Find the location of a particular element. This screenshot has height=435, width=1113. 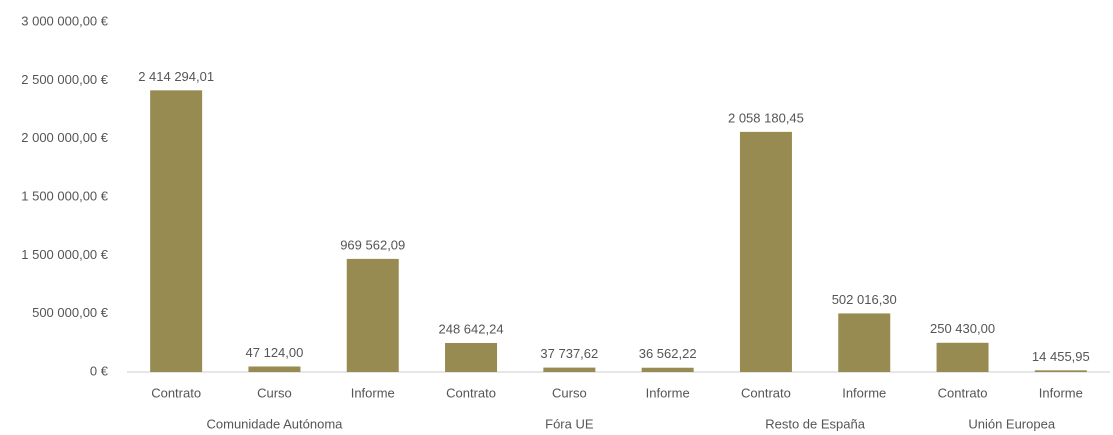

value-label: 14 455,95 is located at coordinates (1061, 356).